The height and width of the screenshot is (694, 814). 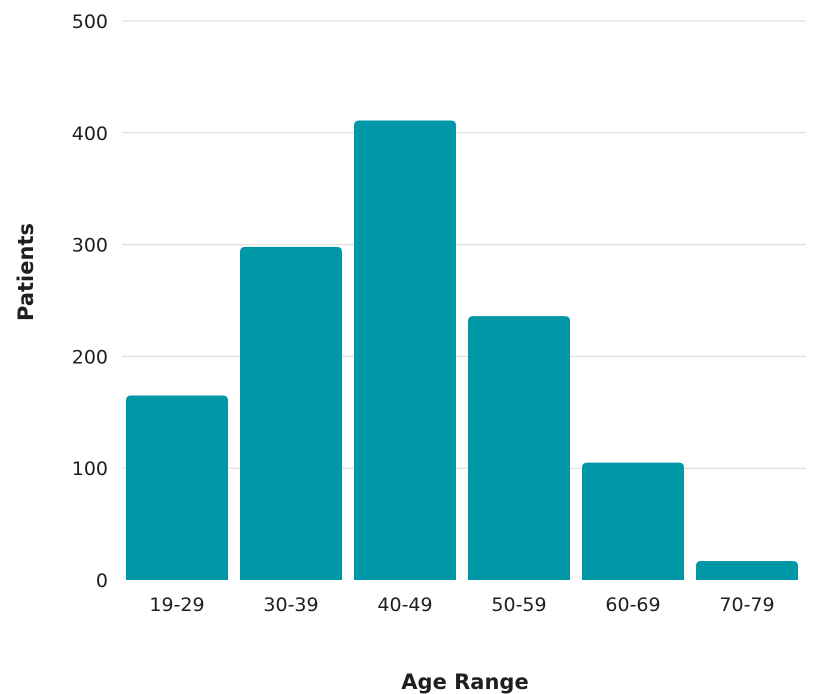 What do you see at coordinates (176, 605) in the screenshot?
I see `x-tick-label: 19-29` at bounding box center [176, 605].